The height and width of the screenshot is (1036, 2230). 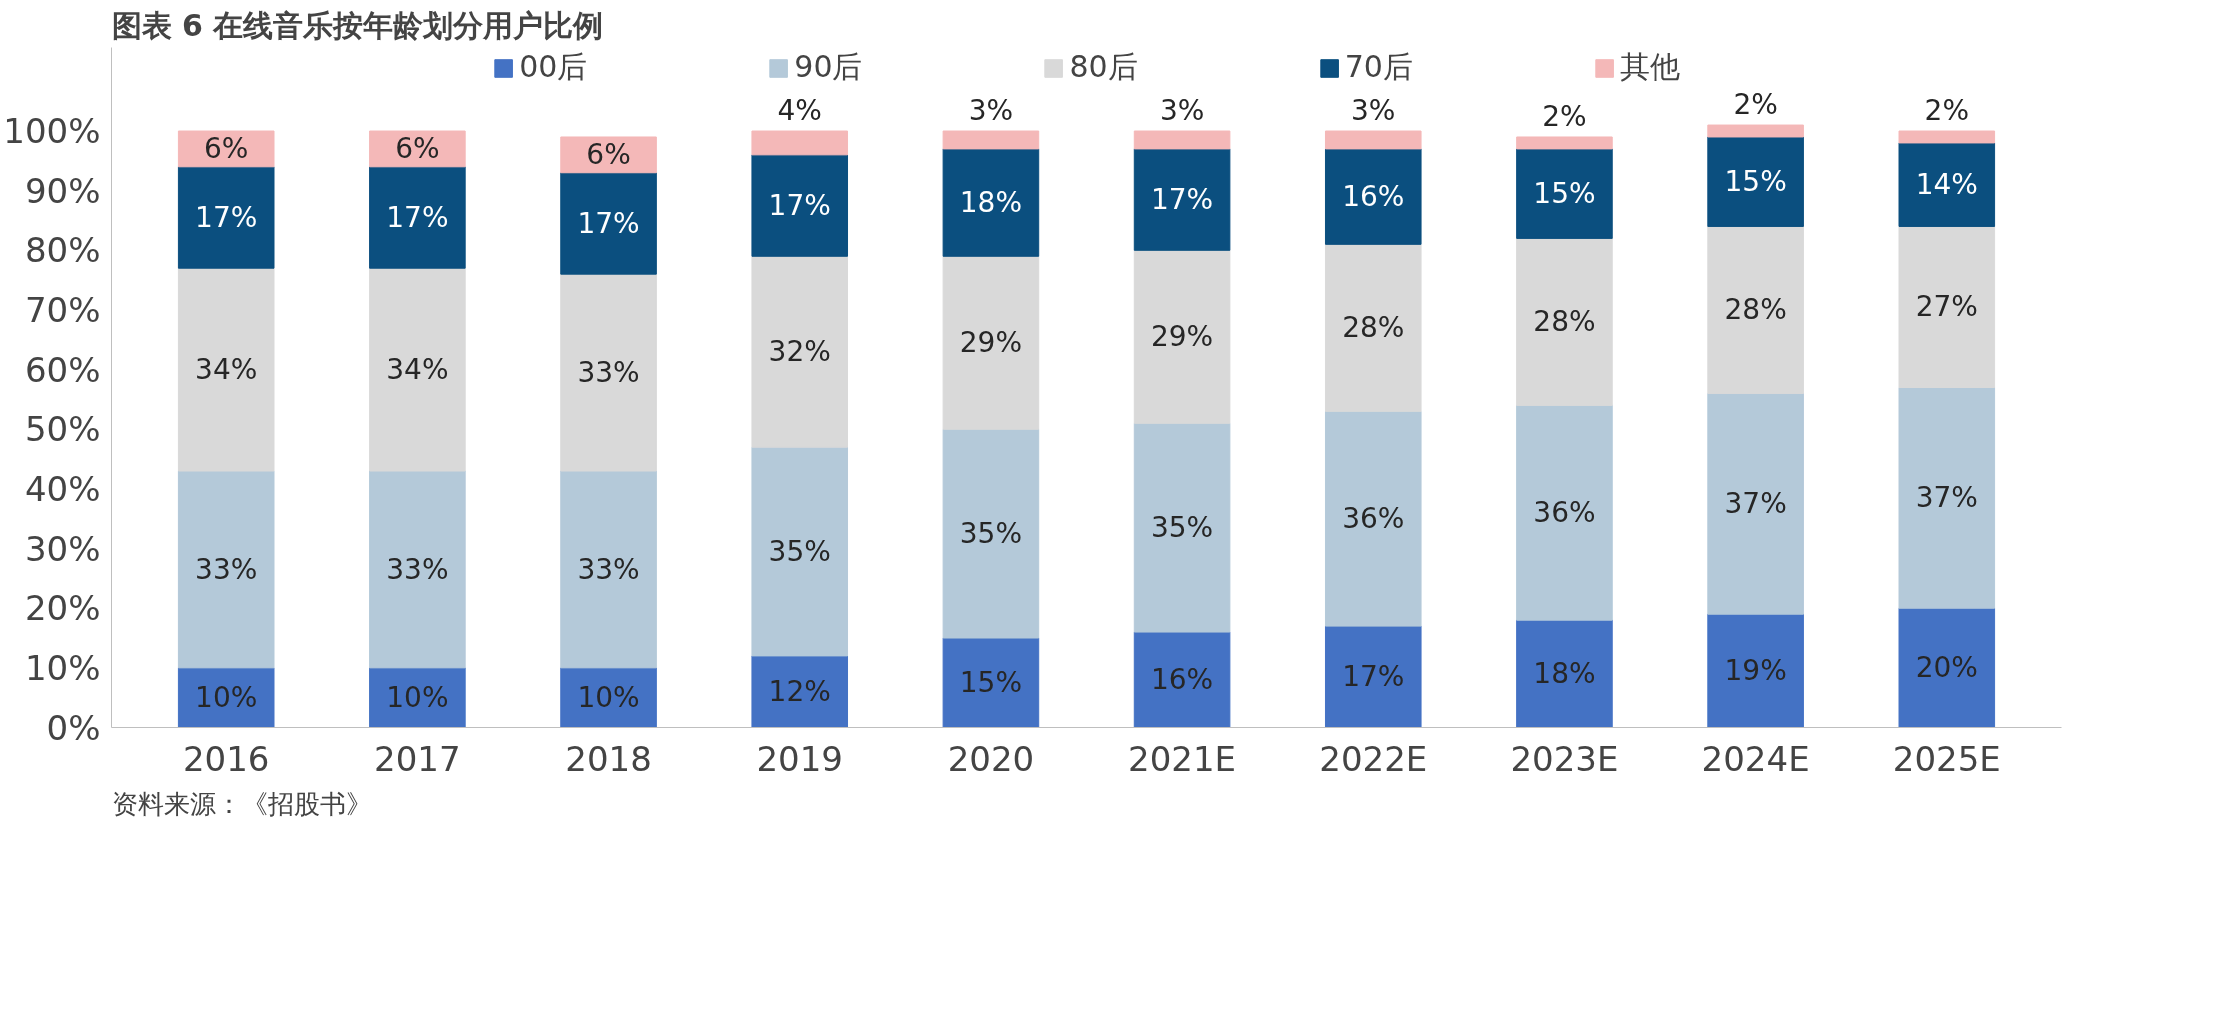 What do you see at coordinates (417, 758) in the screenshot?
I see `x-tick-label: 2017` at bounding box center [417, 758].